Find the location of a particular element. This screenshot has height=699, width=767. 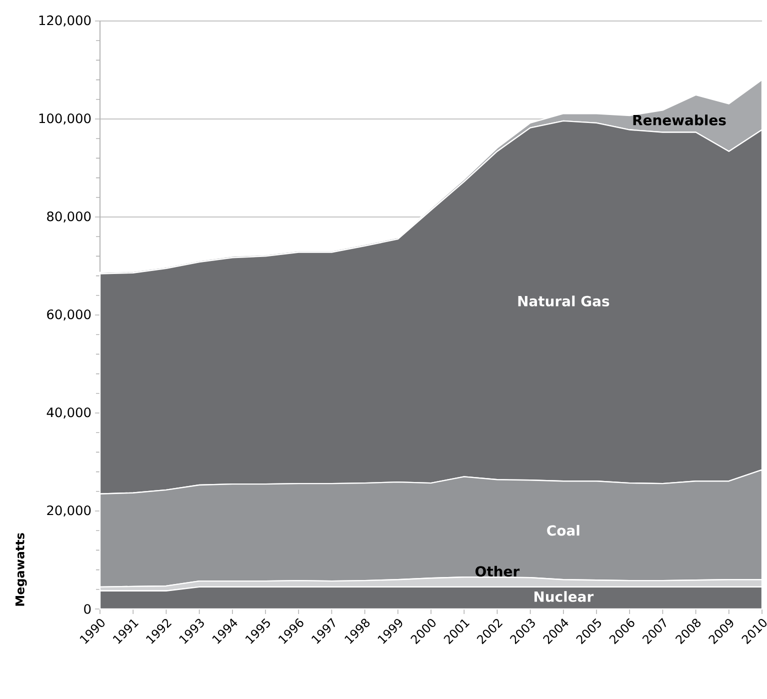

y-tick-label: 120,000 is located at coordinates (65, 21).